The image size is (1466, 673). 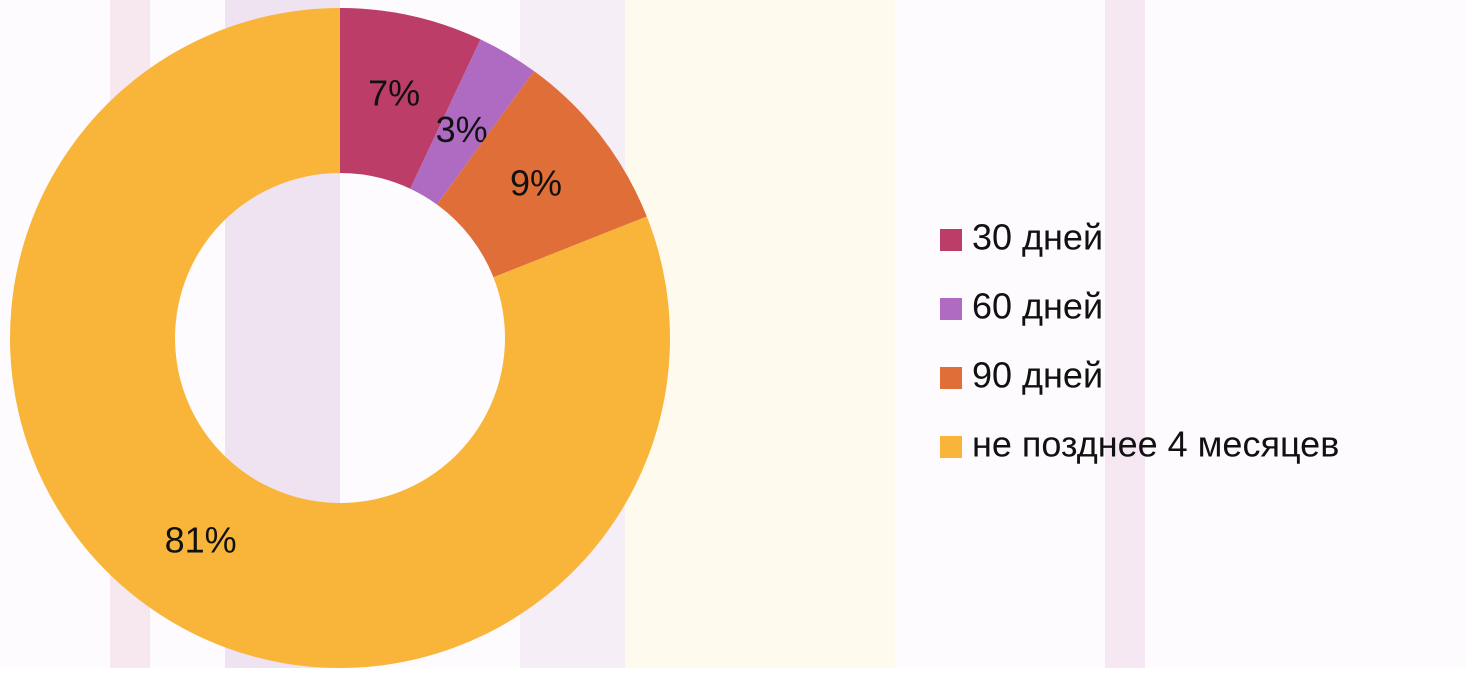 What do you see at coordinates (1037, 237) in the screenshot?
I see `legend-label: 30 дней` at bounding box center [1037, 237].